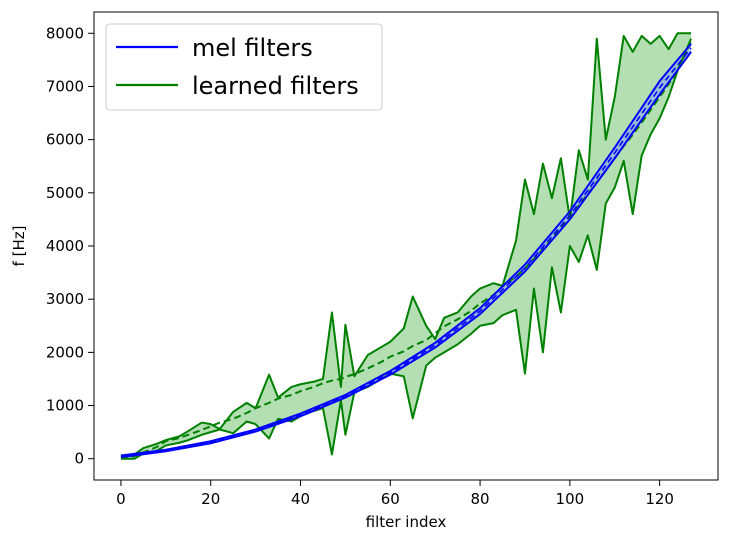 Image resolution: width=730 pixels, height=544 pixels. I want to click on x-tick-label: 20, so click(210, 499).